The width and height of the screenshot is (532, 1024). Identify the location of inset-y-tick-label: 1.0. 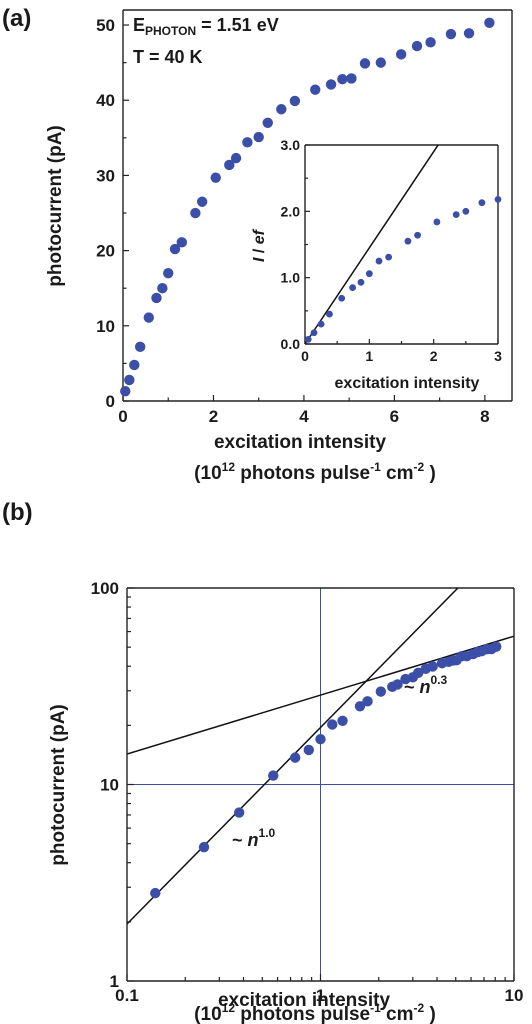
(291, 278).